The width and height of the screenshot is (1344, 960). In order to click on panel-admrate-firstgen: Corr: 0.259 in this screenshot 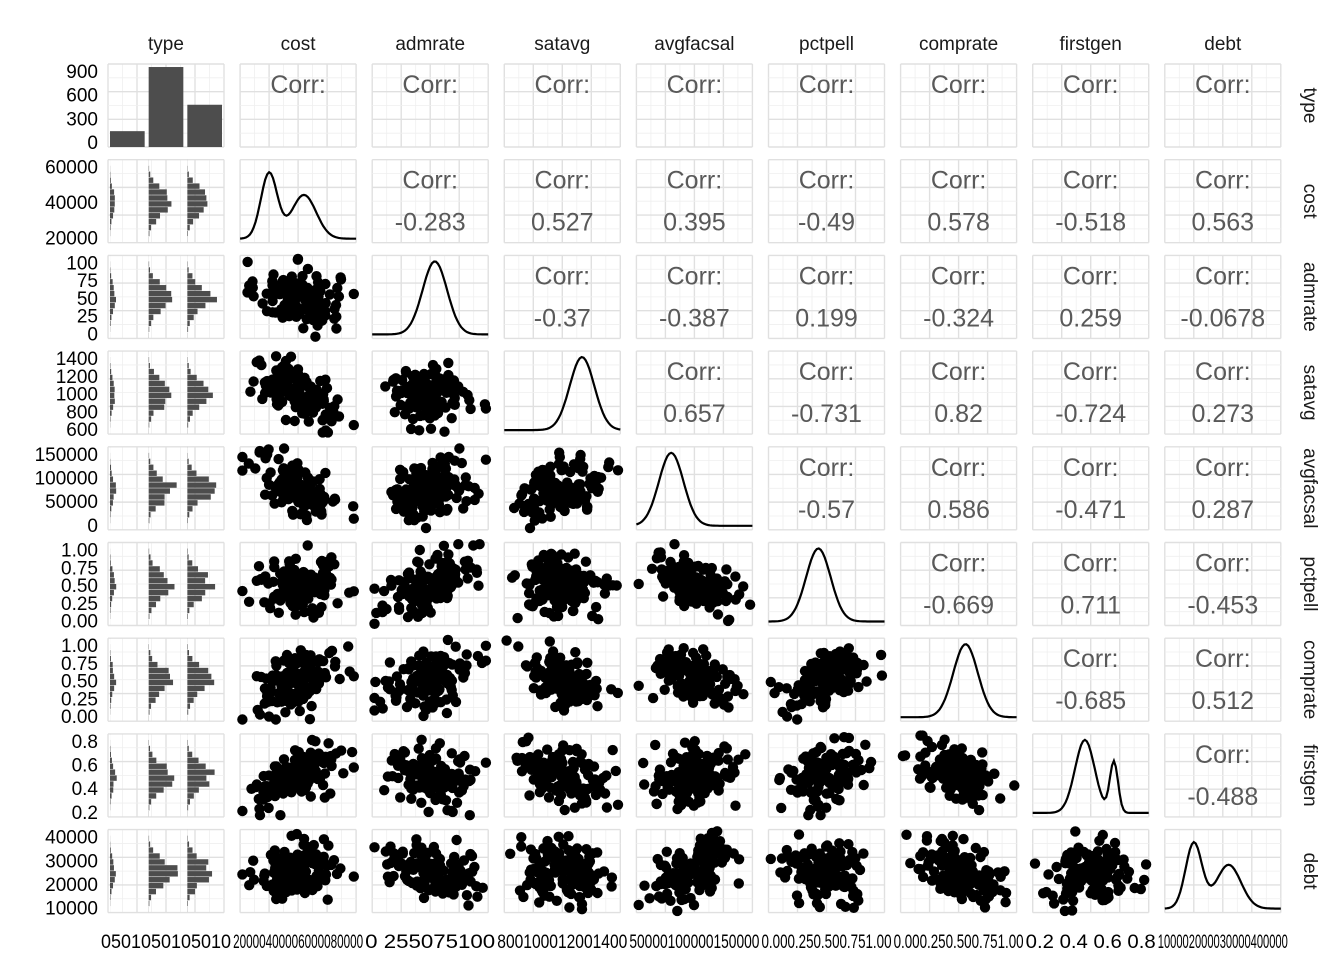, I will do `click(1090, 297)`.